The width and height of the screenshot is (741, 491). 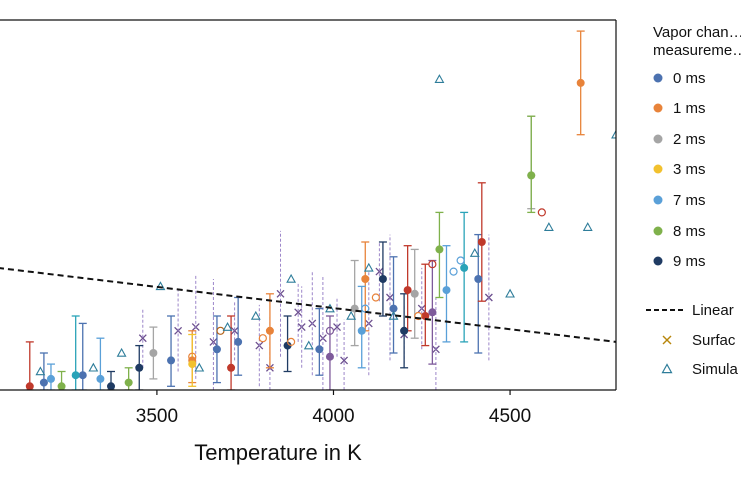 What do you see at coordinates (510, 416) in the screenshot?
I see `x-tick-label: 4500` at bounding box center [510, 416].